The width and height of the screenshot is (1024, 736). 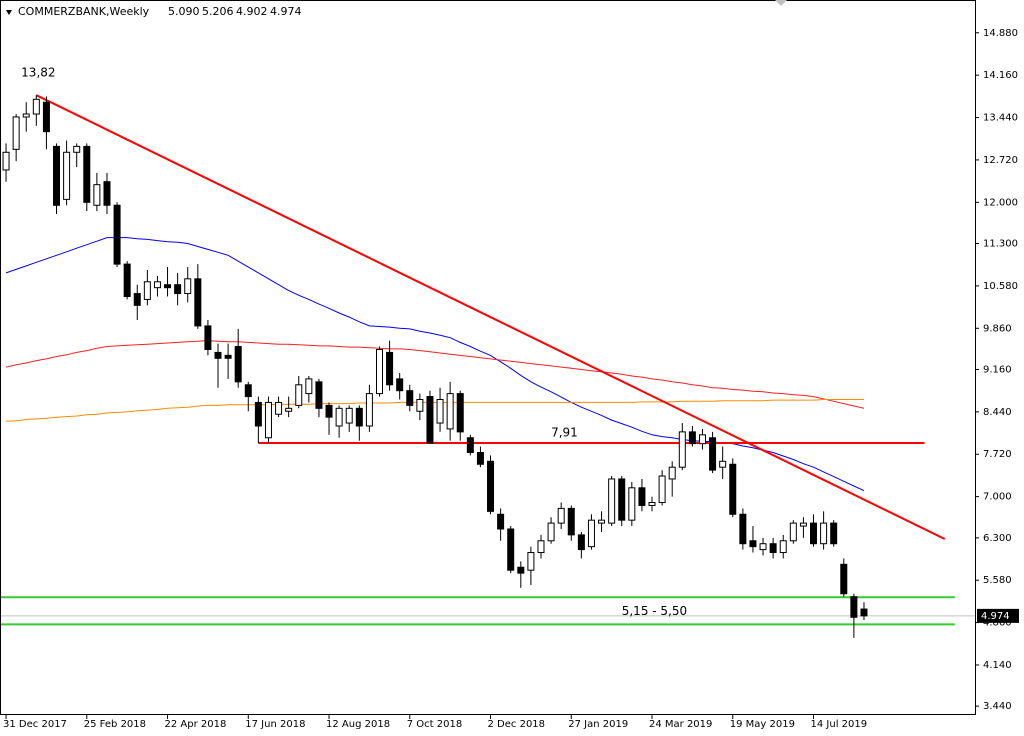 What do you see at coordinates (997, 706) in the screenshot?
I see `y-tick-label: 3.440` at bounding box center [997, 706].